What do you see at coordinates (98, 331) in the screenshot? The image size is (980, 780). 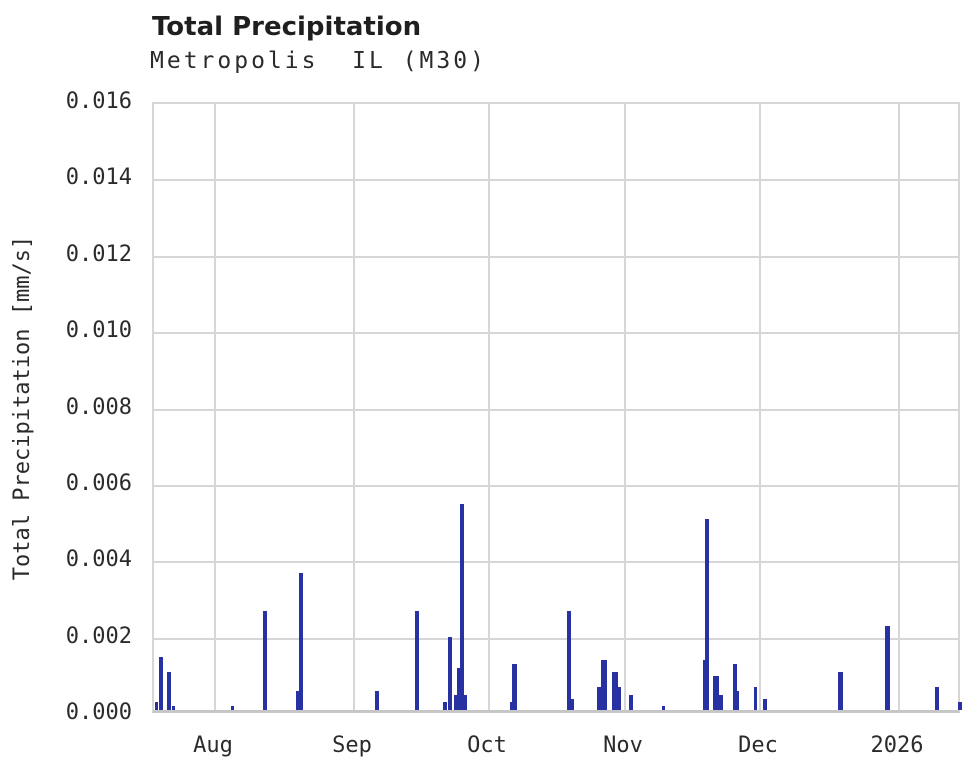 I see `y-tick-label: 0.010` at bounding box center [98, 331].